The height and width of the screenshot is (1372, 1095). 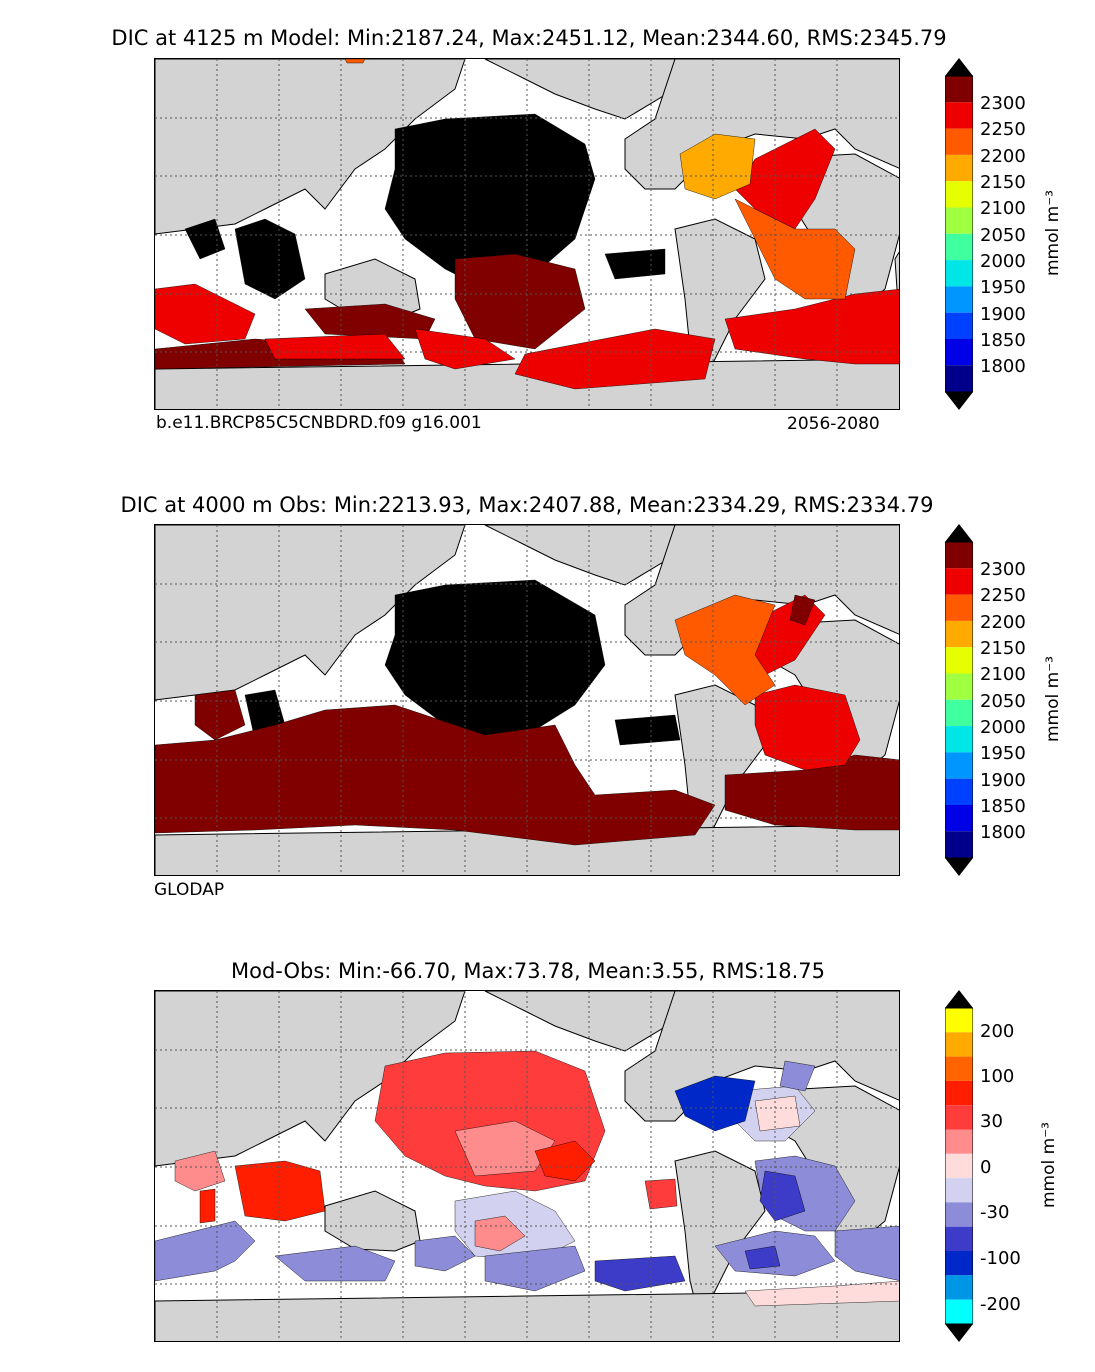 I want to click on panel3-colorbar, so click(x=959, y=1166).